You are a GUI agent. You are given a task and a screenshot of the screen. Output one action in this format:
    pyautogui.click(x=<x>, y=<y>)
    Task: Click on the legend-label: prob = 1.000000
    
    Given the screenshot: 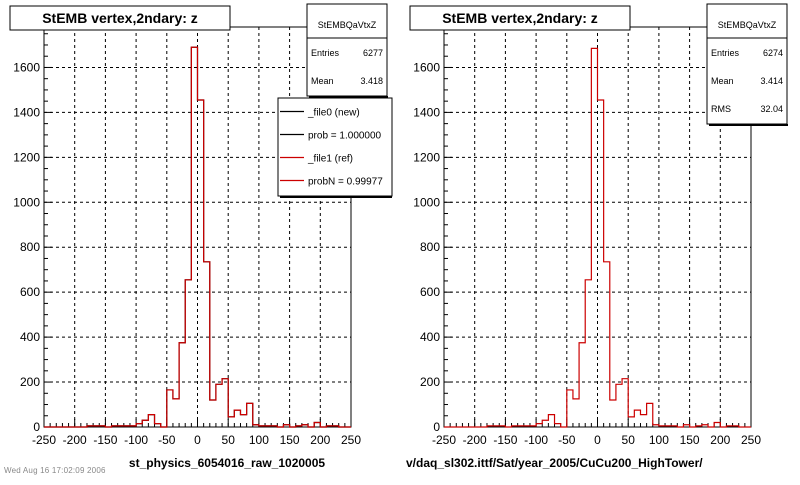 What is the action you would take?
    pyautogui.click(x=345, y=136)
    